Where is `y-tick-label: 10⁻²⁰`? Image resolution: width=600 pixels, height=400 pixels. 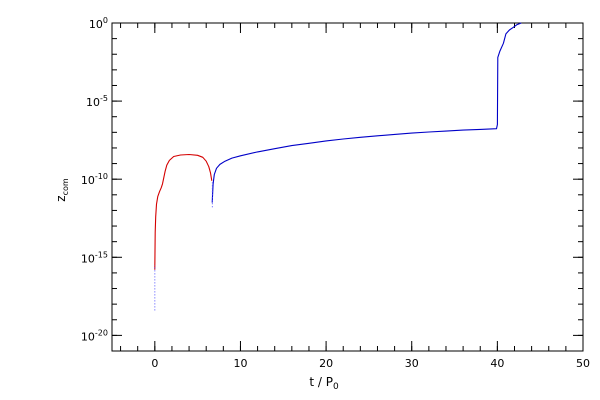
y-tick-label: 10⁻²⁰ is located at coordinates (94, 335).